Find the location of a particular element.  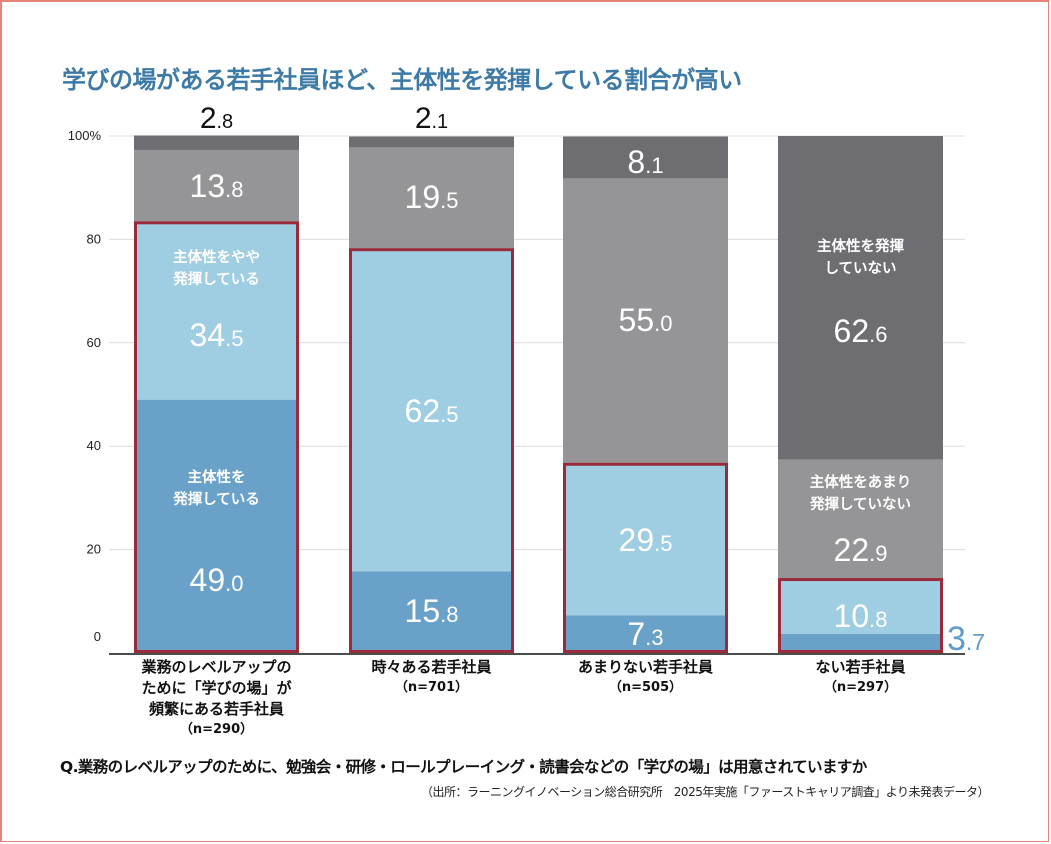

sample-size: （n=701） is located at coordinates (431, 687).